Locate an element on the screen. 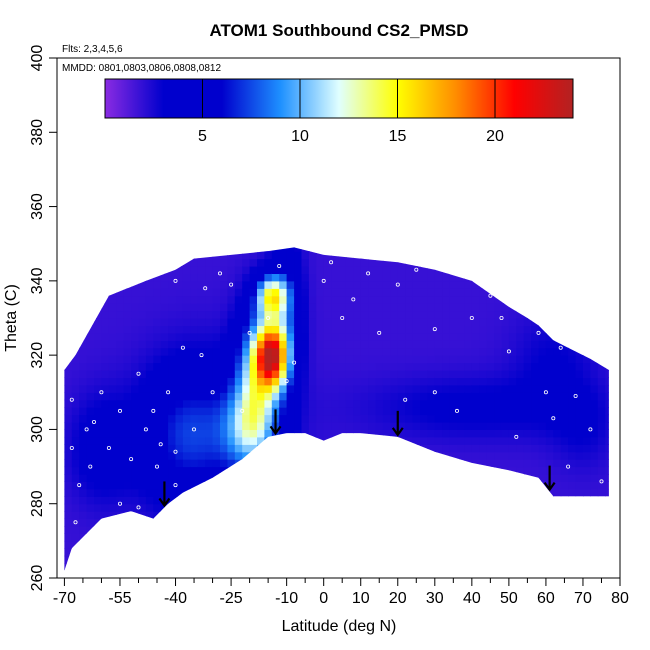  x-tick-label: 40 is located at coordinates (472, 598).